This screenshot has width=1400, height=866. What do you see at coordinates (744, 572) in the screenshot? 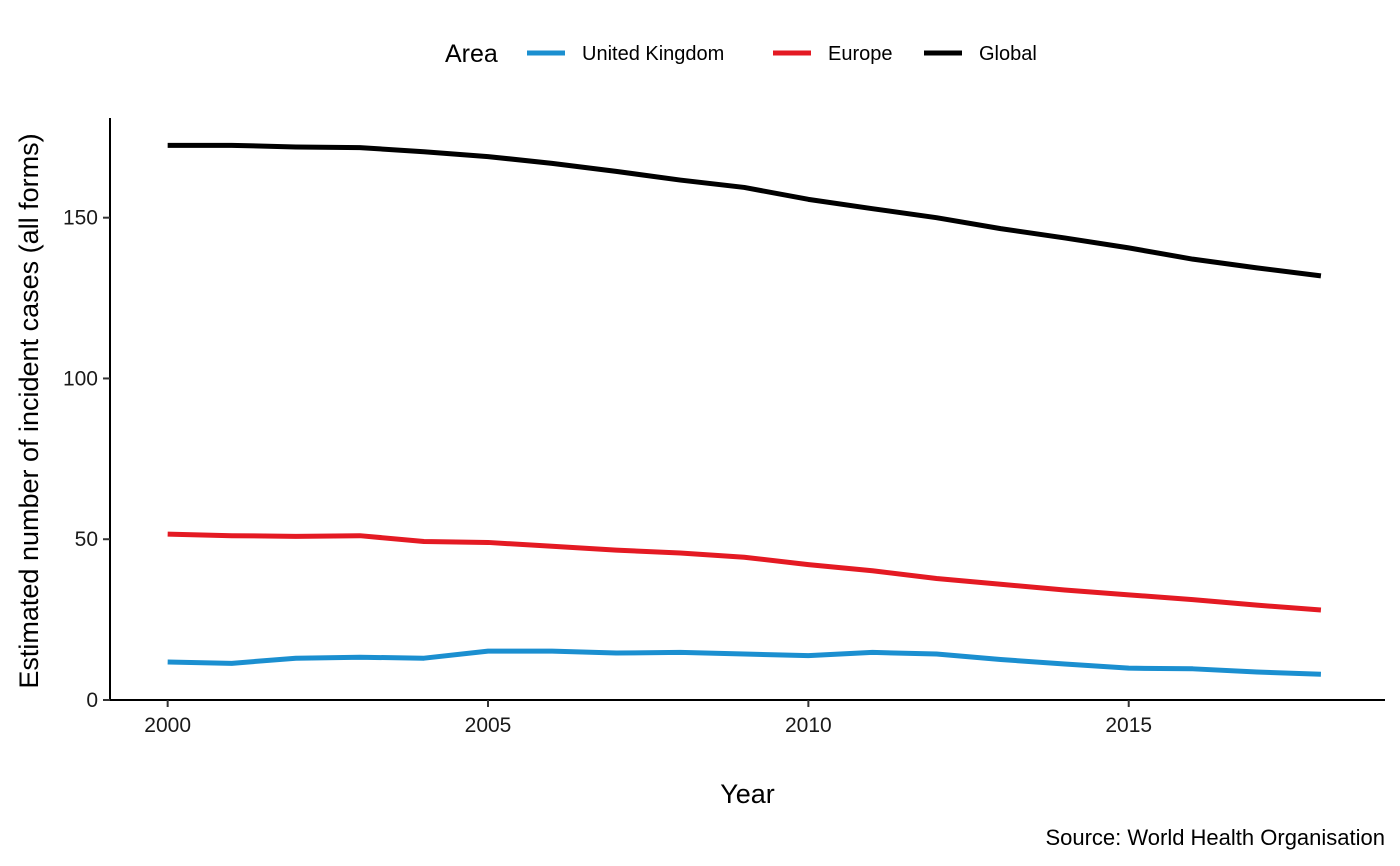
I see `series-line-europe` at bounding box center [744, 572].